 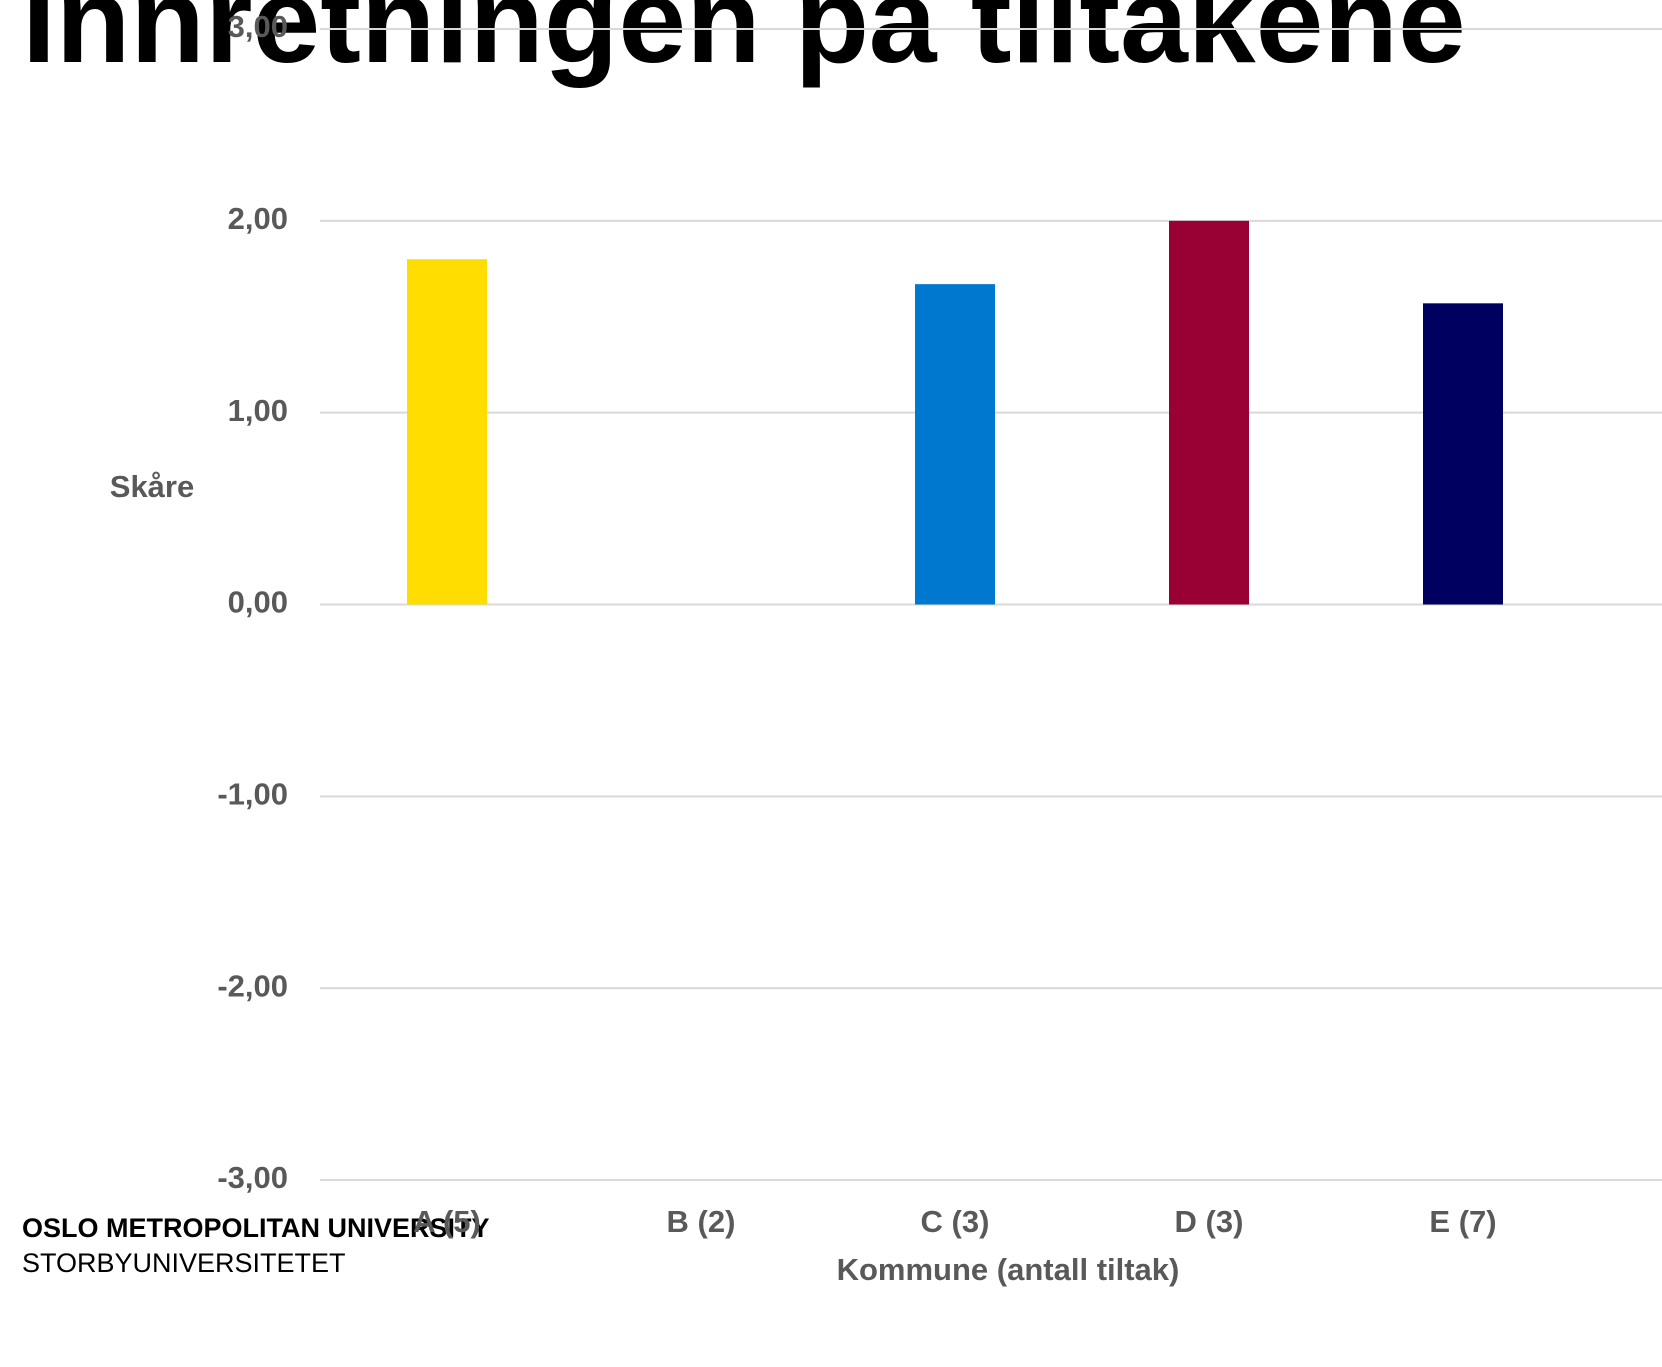 I want to click on y-tick-label: 3,00, so click(x=258, y=26).